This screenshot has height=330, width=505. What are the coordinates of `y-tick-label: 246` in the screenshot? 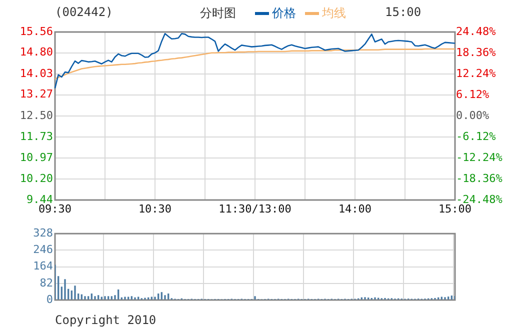 It's located at (43, 249).